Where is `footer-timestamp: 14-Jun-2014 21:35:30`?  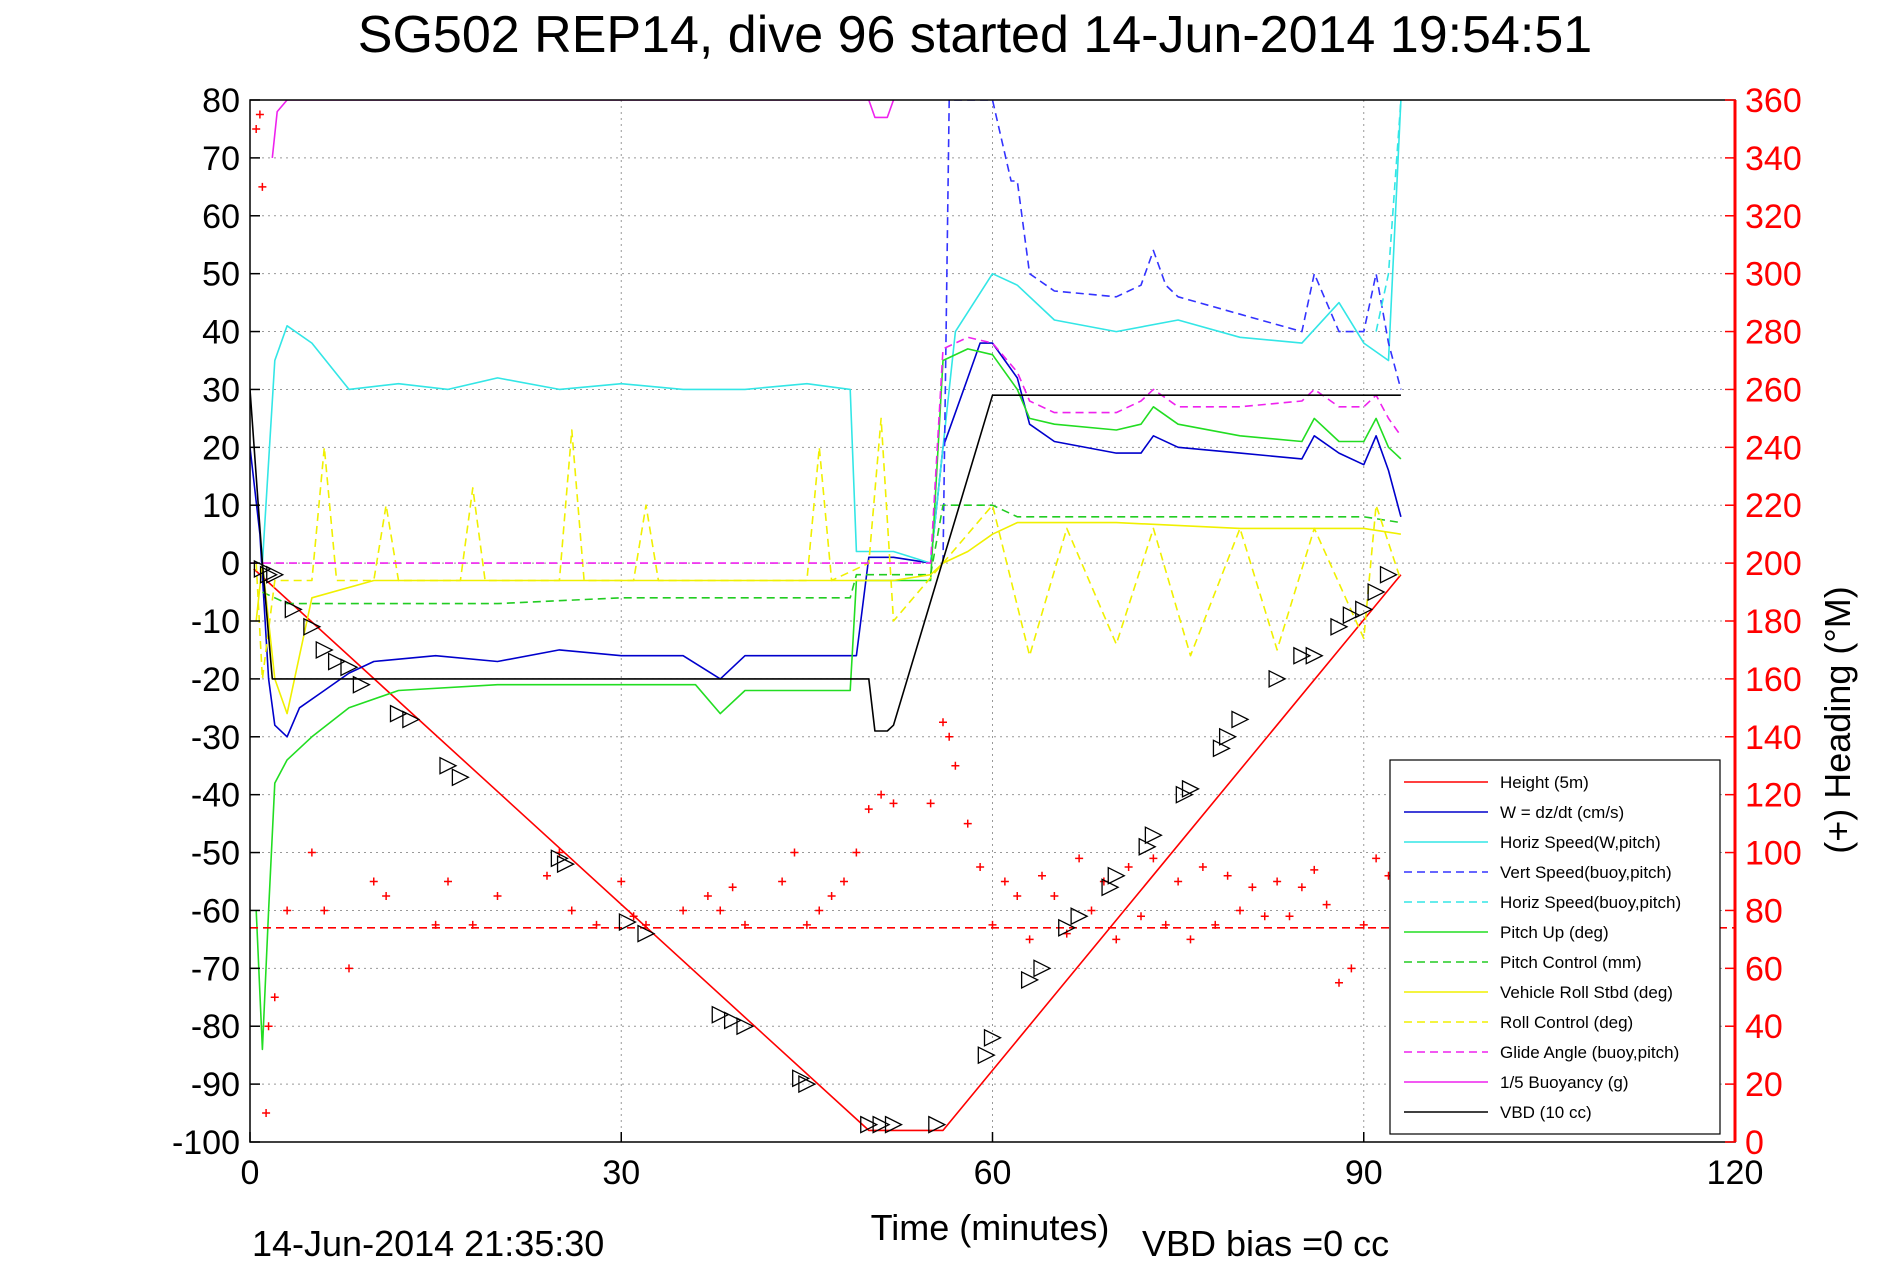 footer-timestamp: 14-Jun-2014 21:35:30 is located at coordinates (428, 1242).